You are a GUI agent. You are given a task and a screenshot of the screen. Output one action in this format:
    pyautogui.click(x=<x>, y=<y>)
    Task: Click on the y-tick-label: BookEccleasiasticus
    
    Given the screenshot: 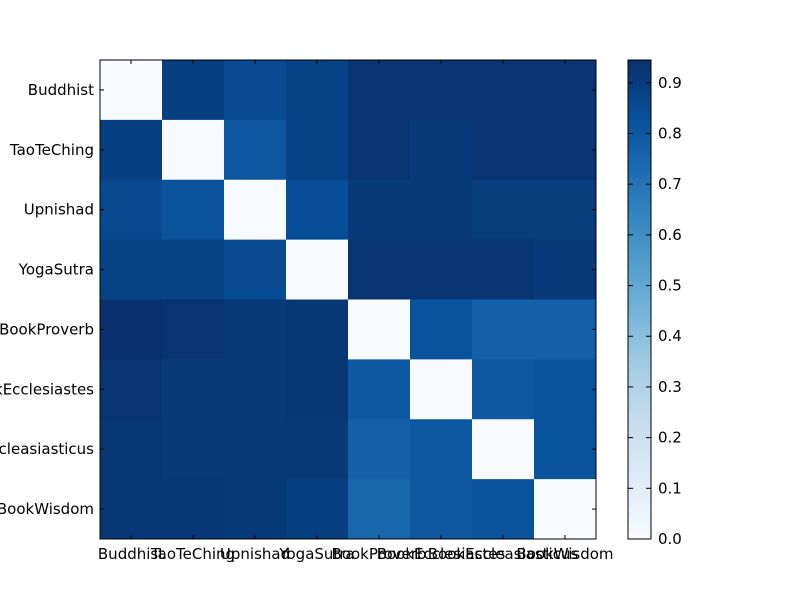 What is the action you would take?
    pyautogui.click(x=47, y=449)
    